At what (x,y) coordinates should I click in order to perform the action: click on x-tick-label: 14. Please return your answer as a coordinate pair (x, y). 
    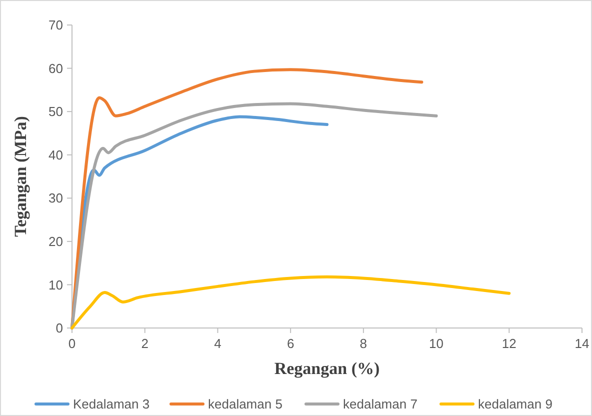
    Looking at the image, I should click on (582, 343).